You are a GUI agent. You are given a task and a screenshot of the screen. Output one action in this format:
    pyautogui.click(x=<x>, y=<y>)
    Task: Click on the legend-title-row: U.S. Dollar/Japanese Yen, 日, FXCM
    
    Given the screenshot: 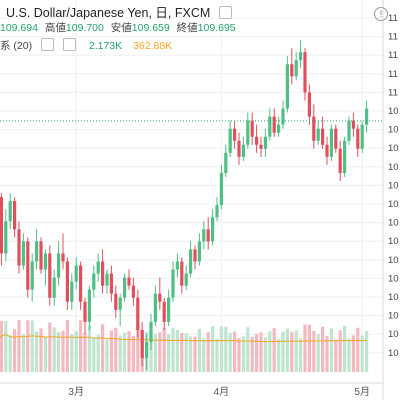 What is the action you would take?
    pyautogui.click(x=190, y=14)
    